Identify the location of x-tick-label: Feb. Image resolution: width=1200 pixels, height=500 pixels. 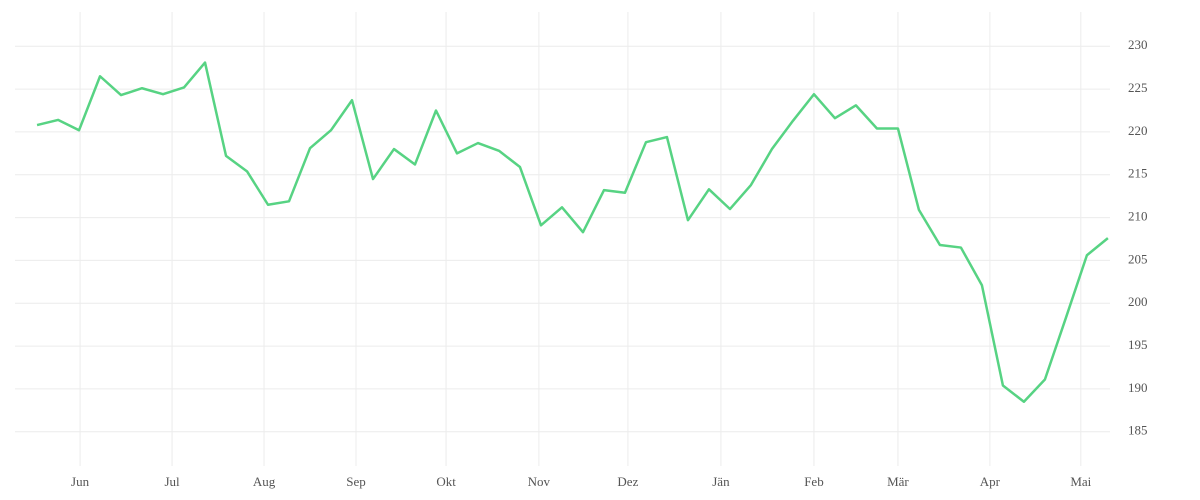
(814, 481).